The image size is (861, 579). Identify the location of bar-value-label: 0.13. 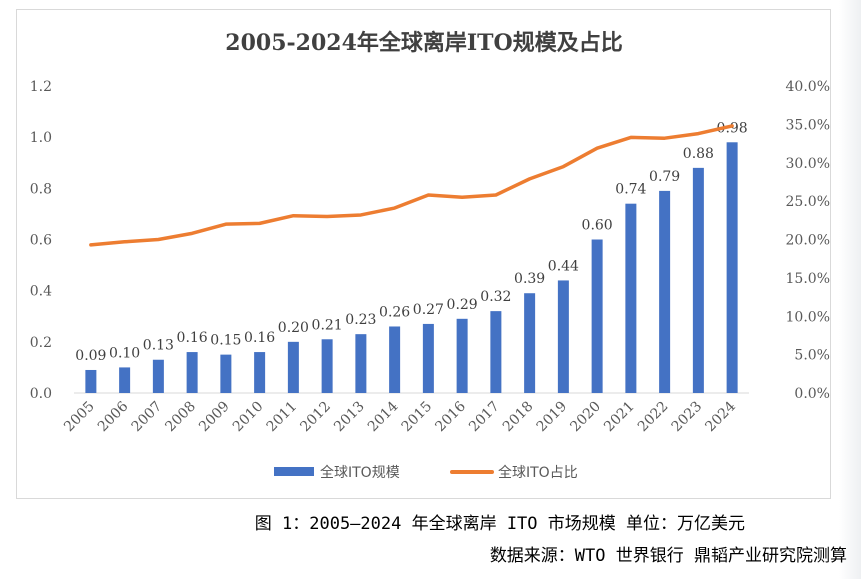
(158, 346).